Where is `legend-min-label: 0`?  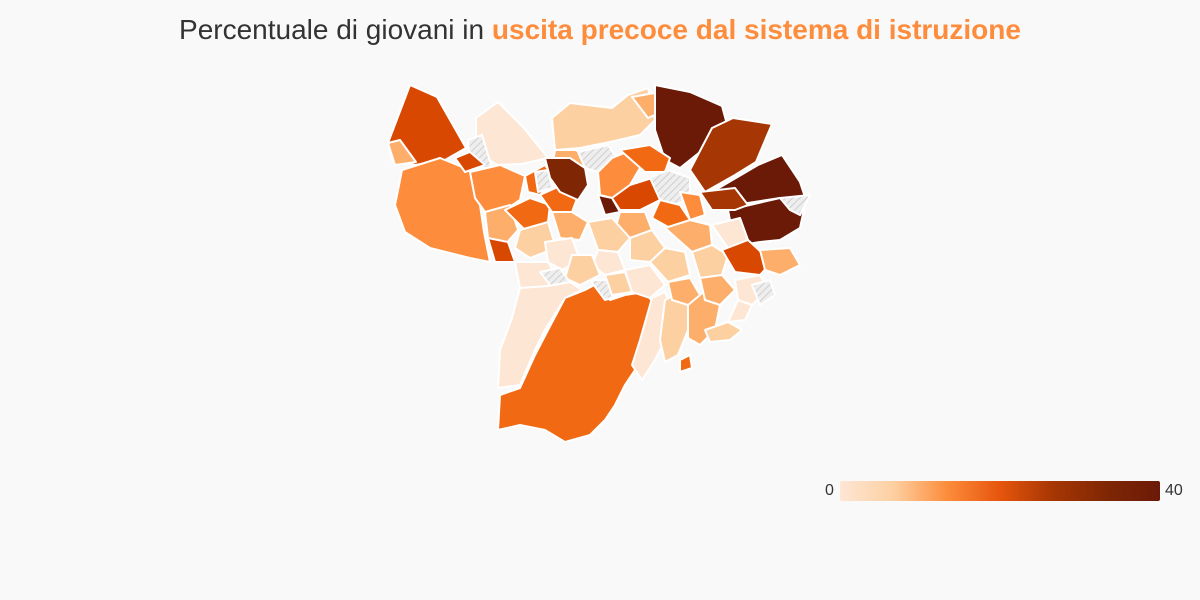
legend-min-label: 0 is located at coordinates (829, 490).